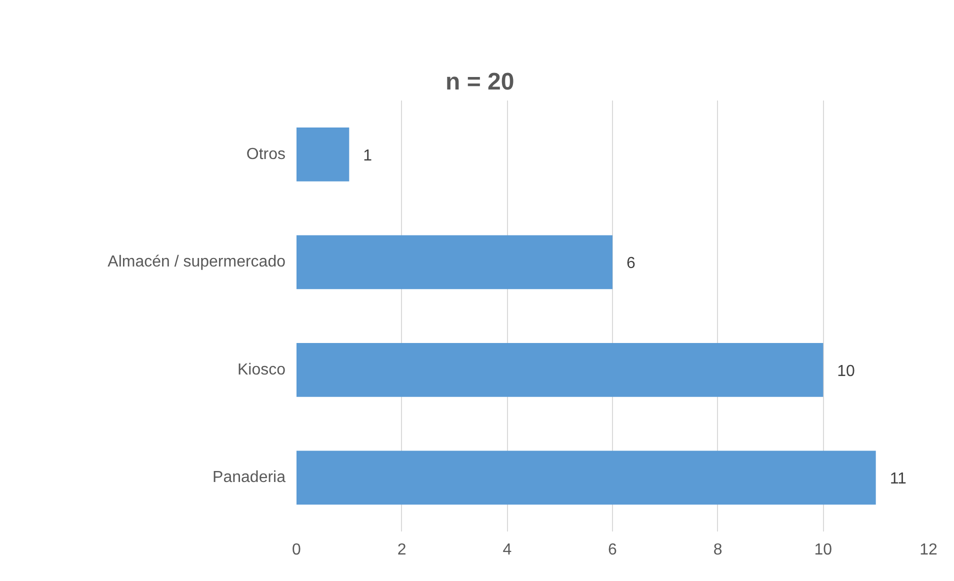 Image resolution: width=954 pixels, height=581 pixels. I want to click on x-tick-label: 6, so click(613, 550).